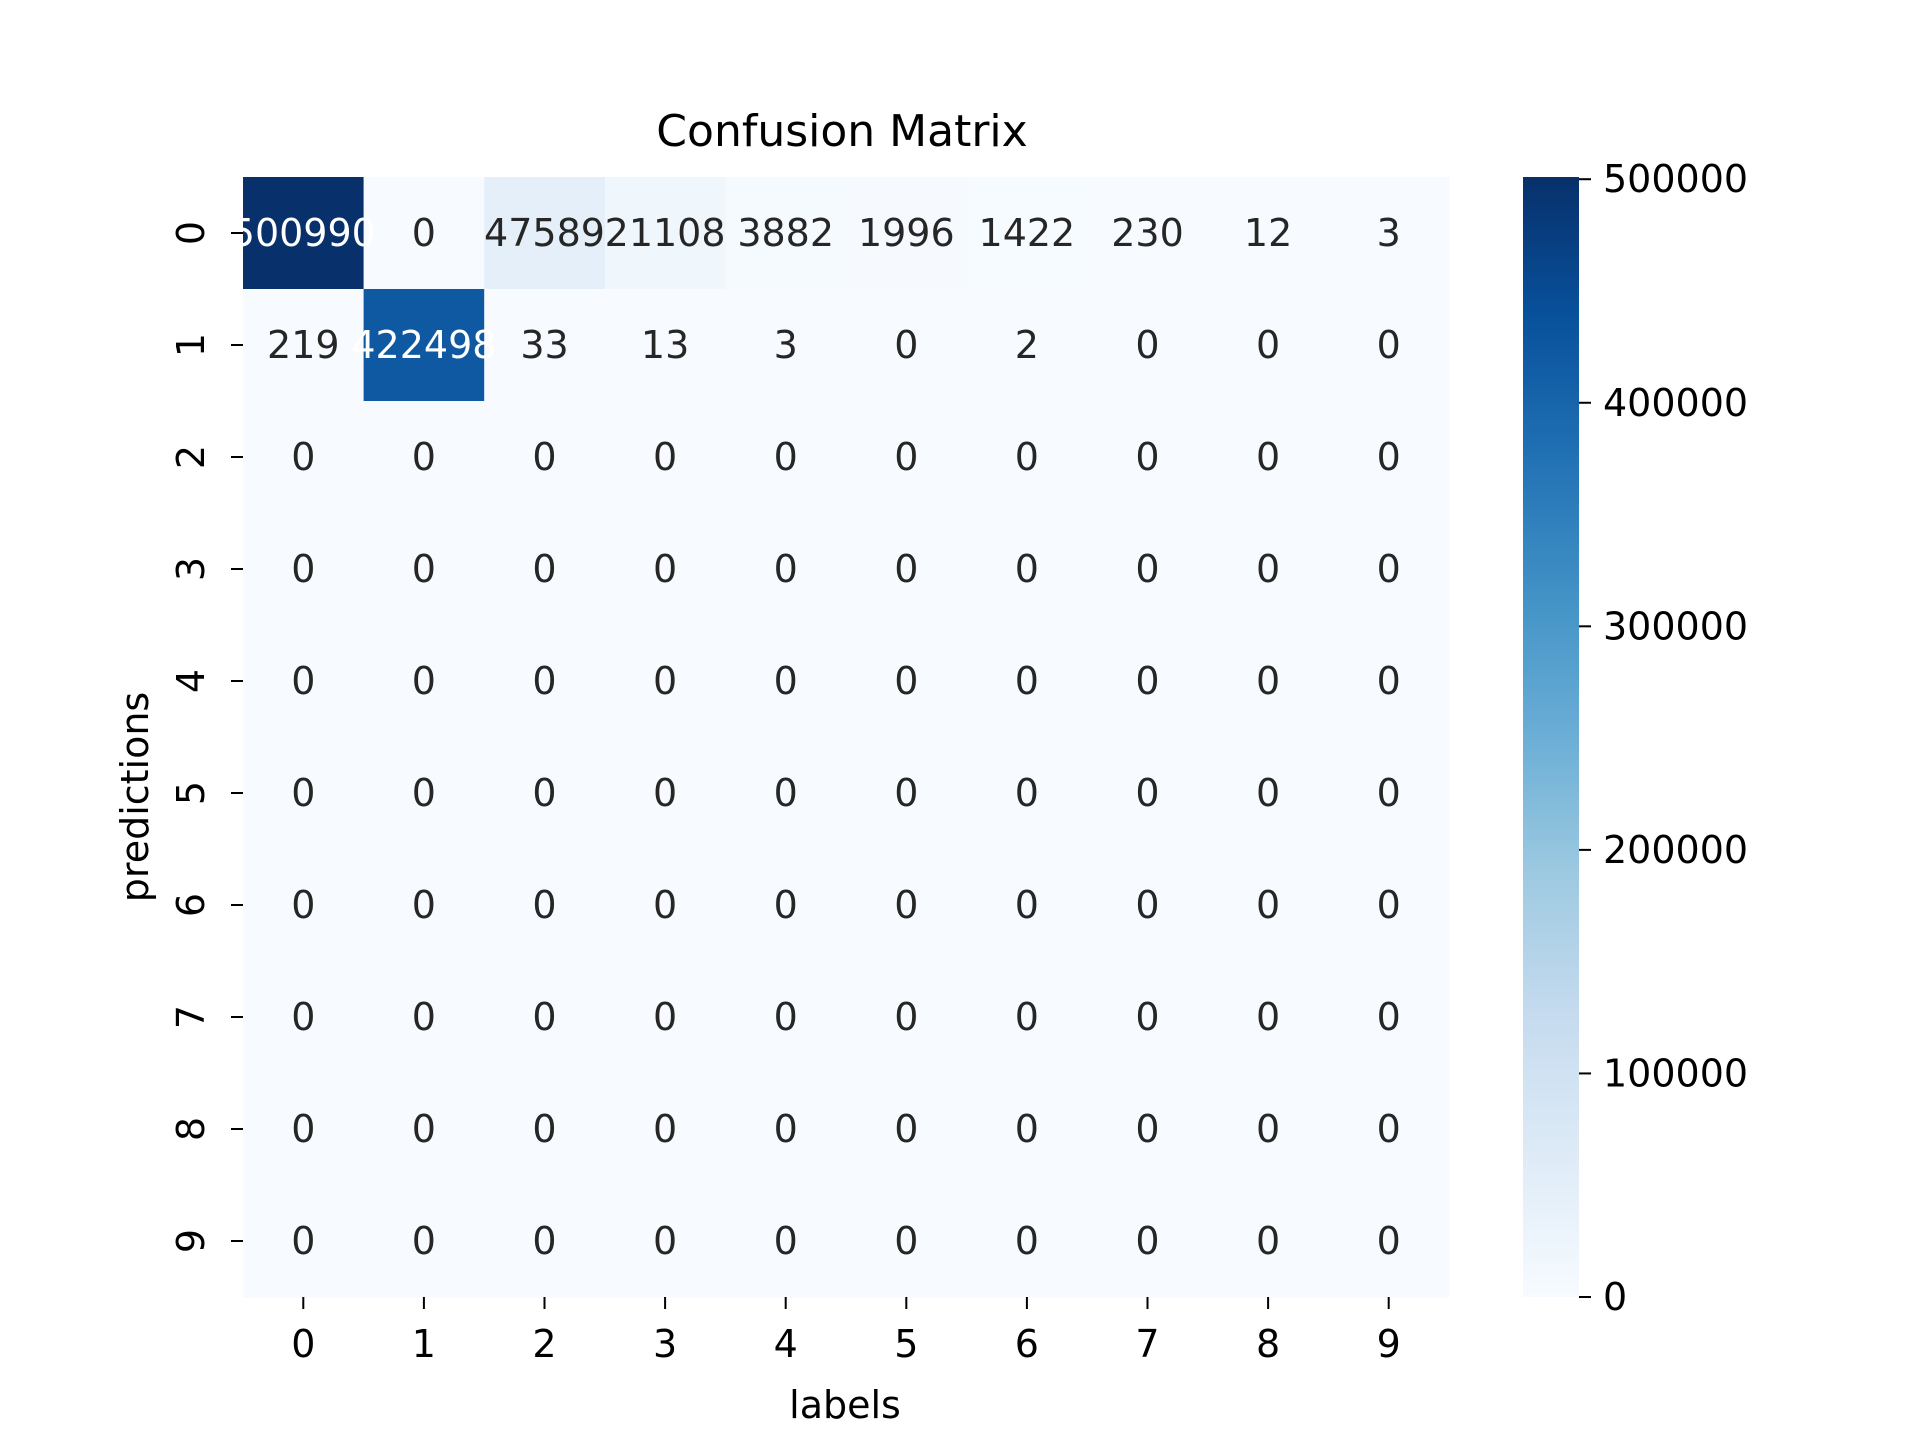  I want to click on colorbar-tick-label: 300000, so click(1675, 626).